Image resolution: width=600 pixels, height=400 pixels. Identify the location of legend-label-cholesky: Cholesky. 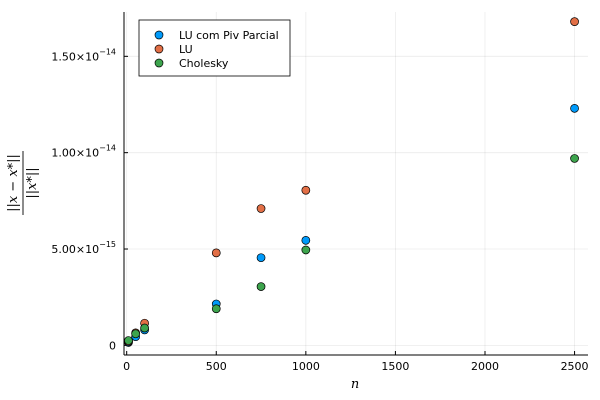
(204, 63).